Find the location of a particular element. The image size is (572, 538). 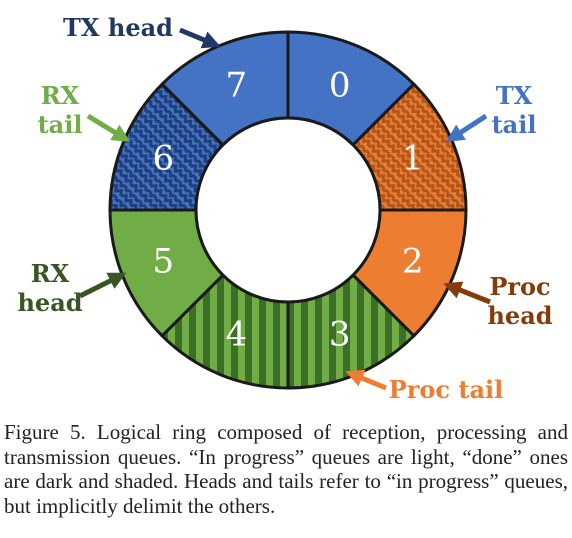

ring-hole is located at coordinates (288, 210).